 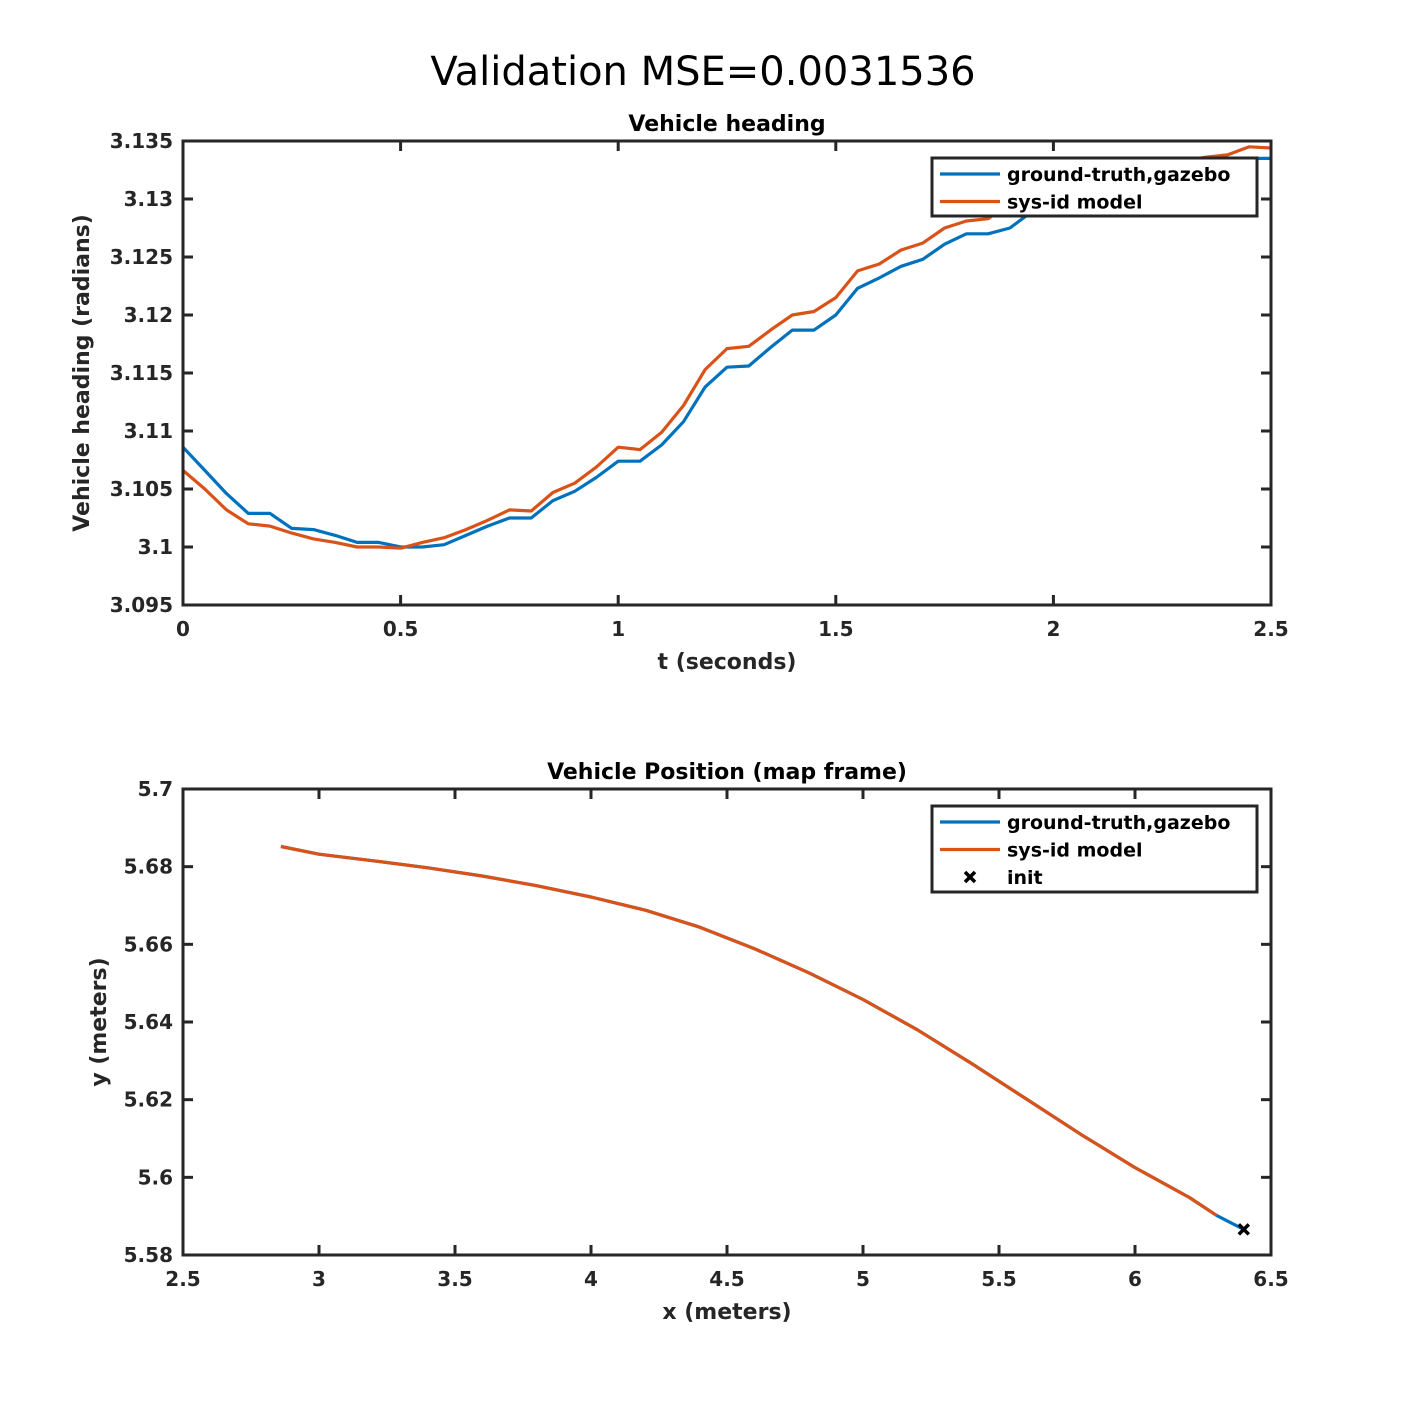 I want to click on x-tick-label: 3.5, so click(x=454, y=1279).